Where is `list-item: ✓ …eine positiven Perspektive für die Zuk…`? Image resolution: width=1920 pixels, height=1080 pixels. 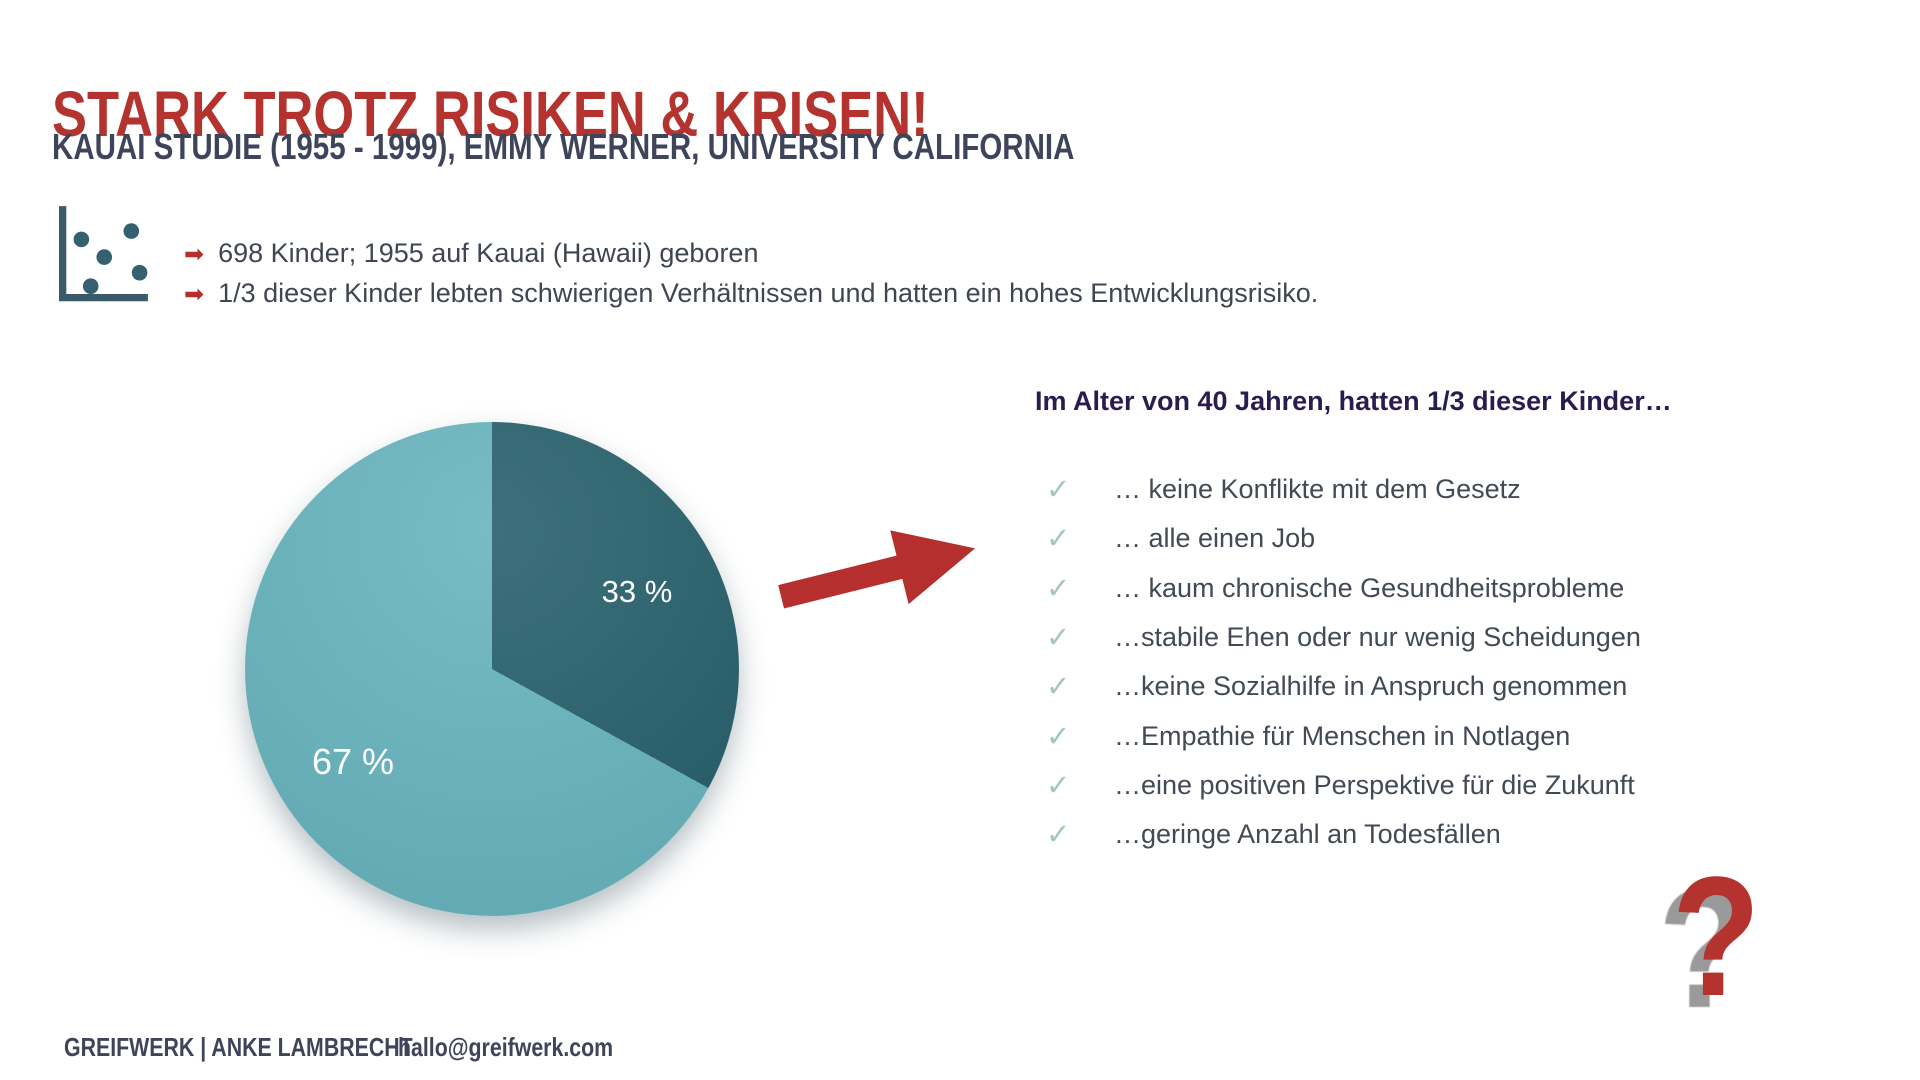
list-item: ✓ …eine positiven Perspektive für die Zuk… is located at coordinates (1343, 785).